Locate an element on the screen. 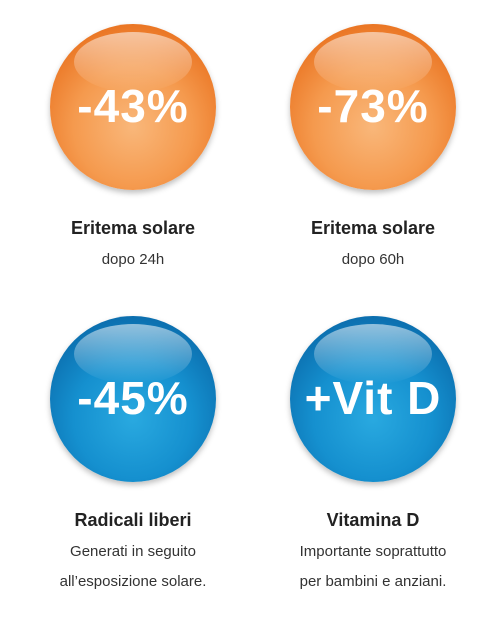 The height and width of the screenshot is (624, 504). badge-circle: -43% is located at coordinates (133, 107).